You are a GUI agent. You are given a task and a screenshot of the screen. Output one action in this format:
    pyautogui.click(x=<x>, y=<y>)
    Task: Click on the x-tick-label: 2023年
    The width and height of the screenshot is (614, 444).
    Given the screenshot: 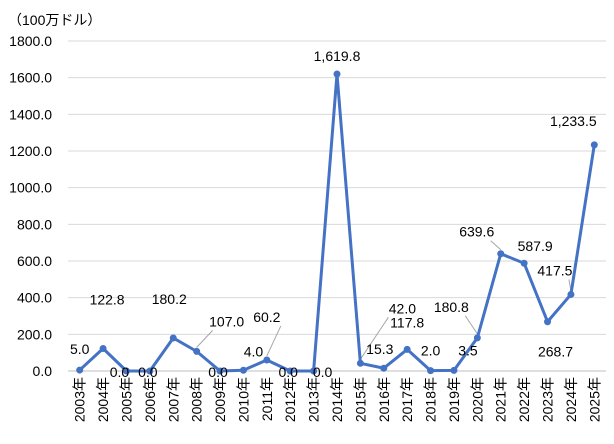 What is the action you would take?
    pyautogui.click(x=548, y=399)
    